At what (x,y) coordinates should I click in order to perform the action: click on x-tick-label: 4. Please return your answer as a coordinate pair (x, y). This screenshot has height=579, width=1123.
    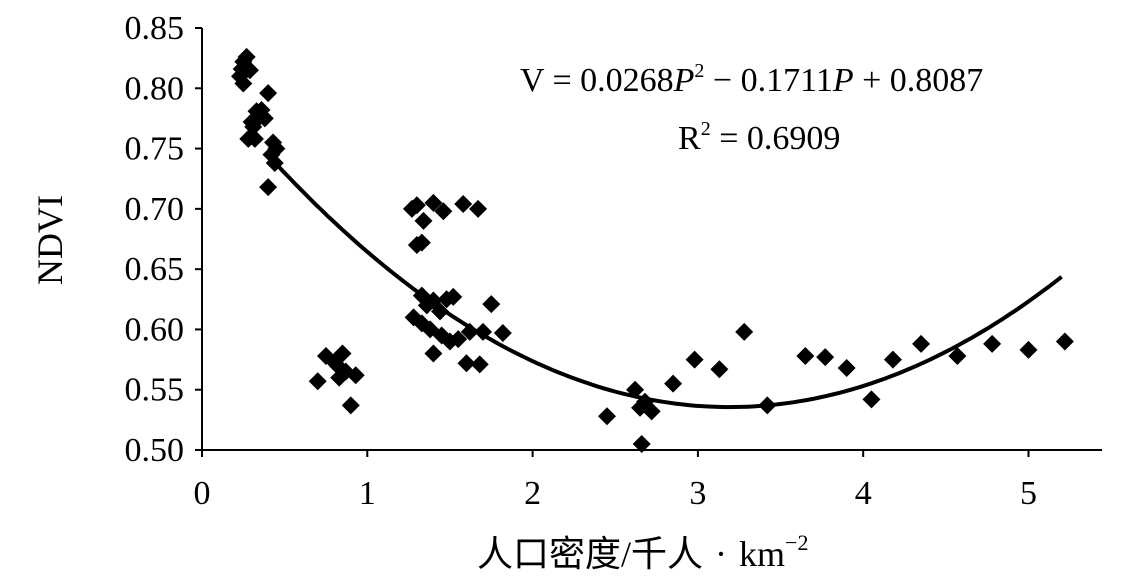
    Looking at the image, I should click on (863, 493).